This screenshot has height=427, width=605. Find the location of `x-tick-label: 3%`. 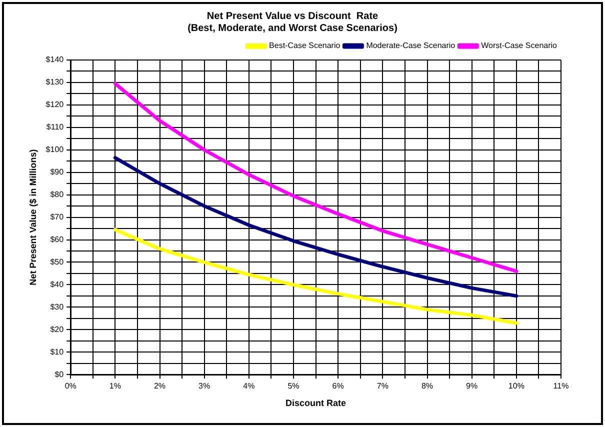

x-tick-label: 3% is located at coordinates (204, 386).